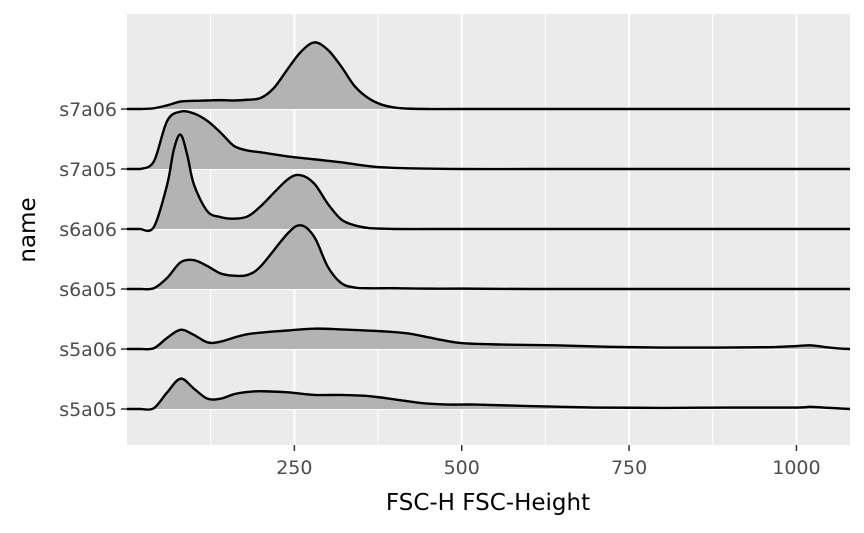  Describe the element at coordinates (88, 410) in the screenshot. I see `y-tick-label: s5a05` at that location.